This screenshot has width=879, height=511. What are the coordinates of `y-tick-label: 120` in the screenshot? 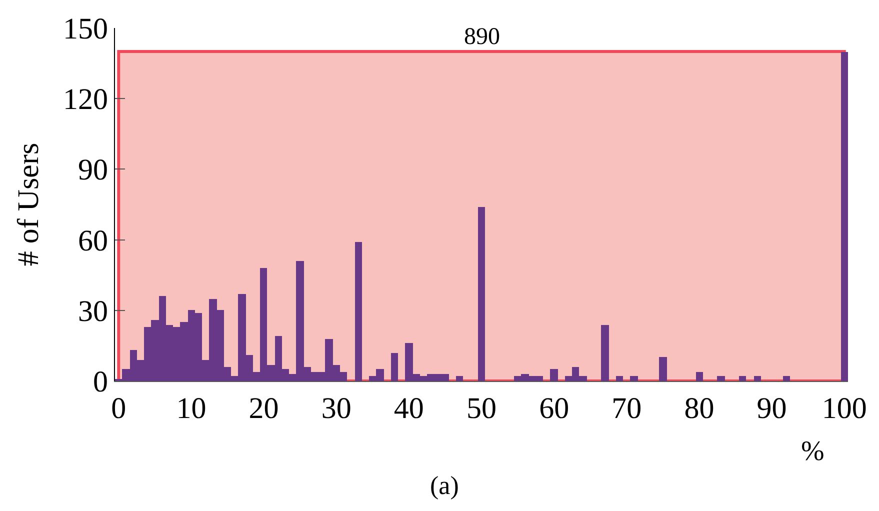 It's located at (85, 99).